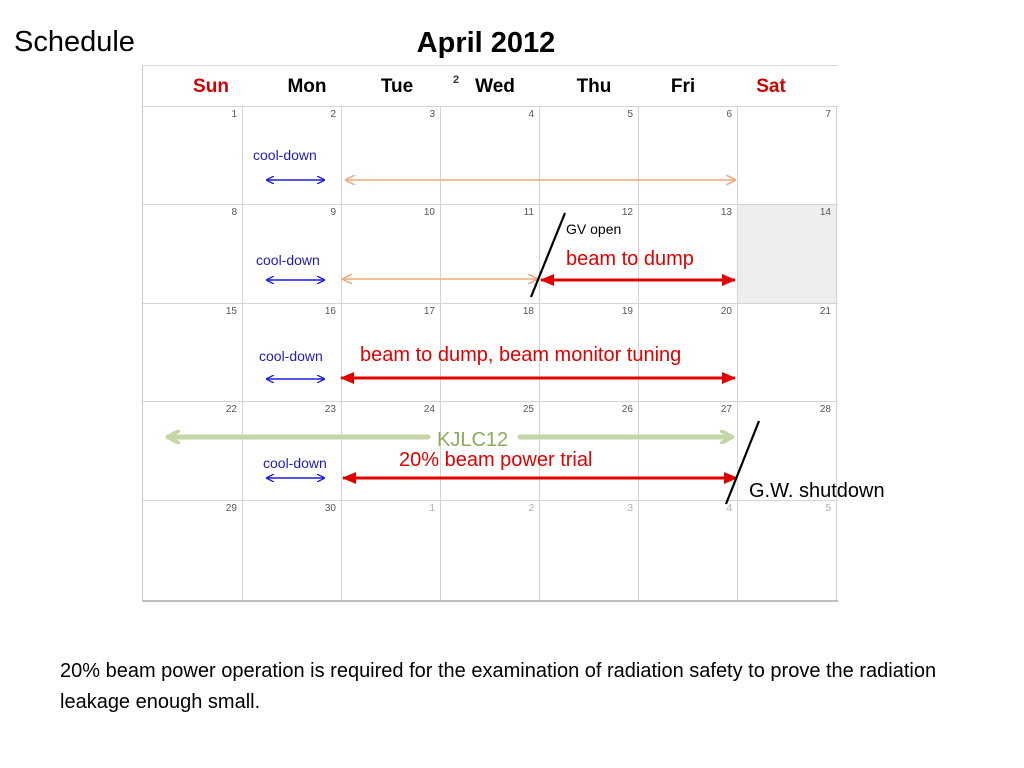 This screenshot has height=768, width=1024. Describe the element at coordinates (627, 409) in the screenshot. I see `date-number: 26` at that location.